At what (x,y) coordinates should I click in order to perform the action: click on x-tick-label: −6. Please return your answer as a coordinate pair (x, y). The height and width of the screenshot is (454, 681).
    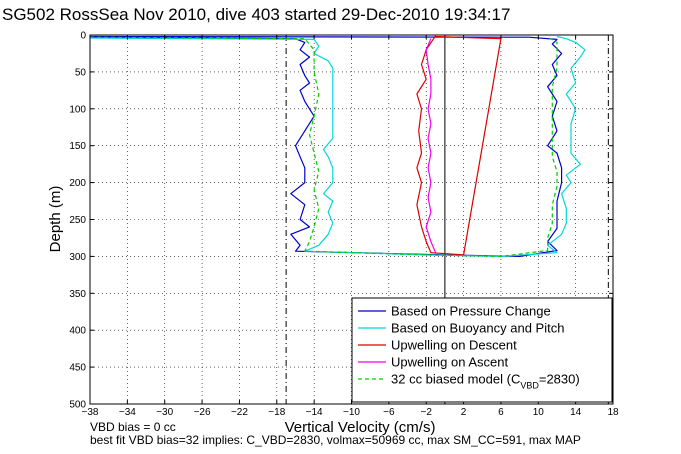
    Looking at the image, I should click on (389, 412).